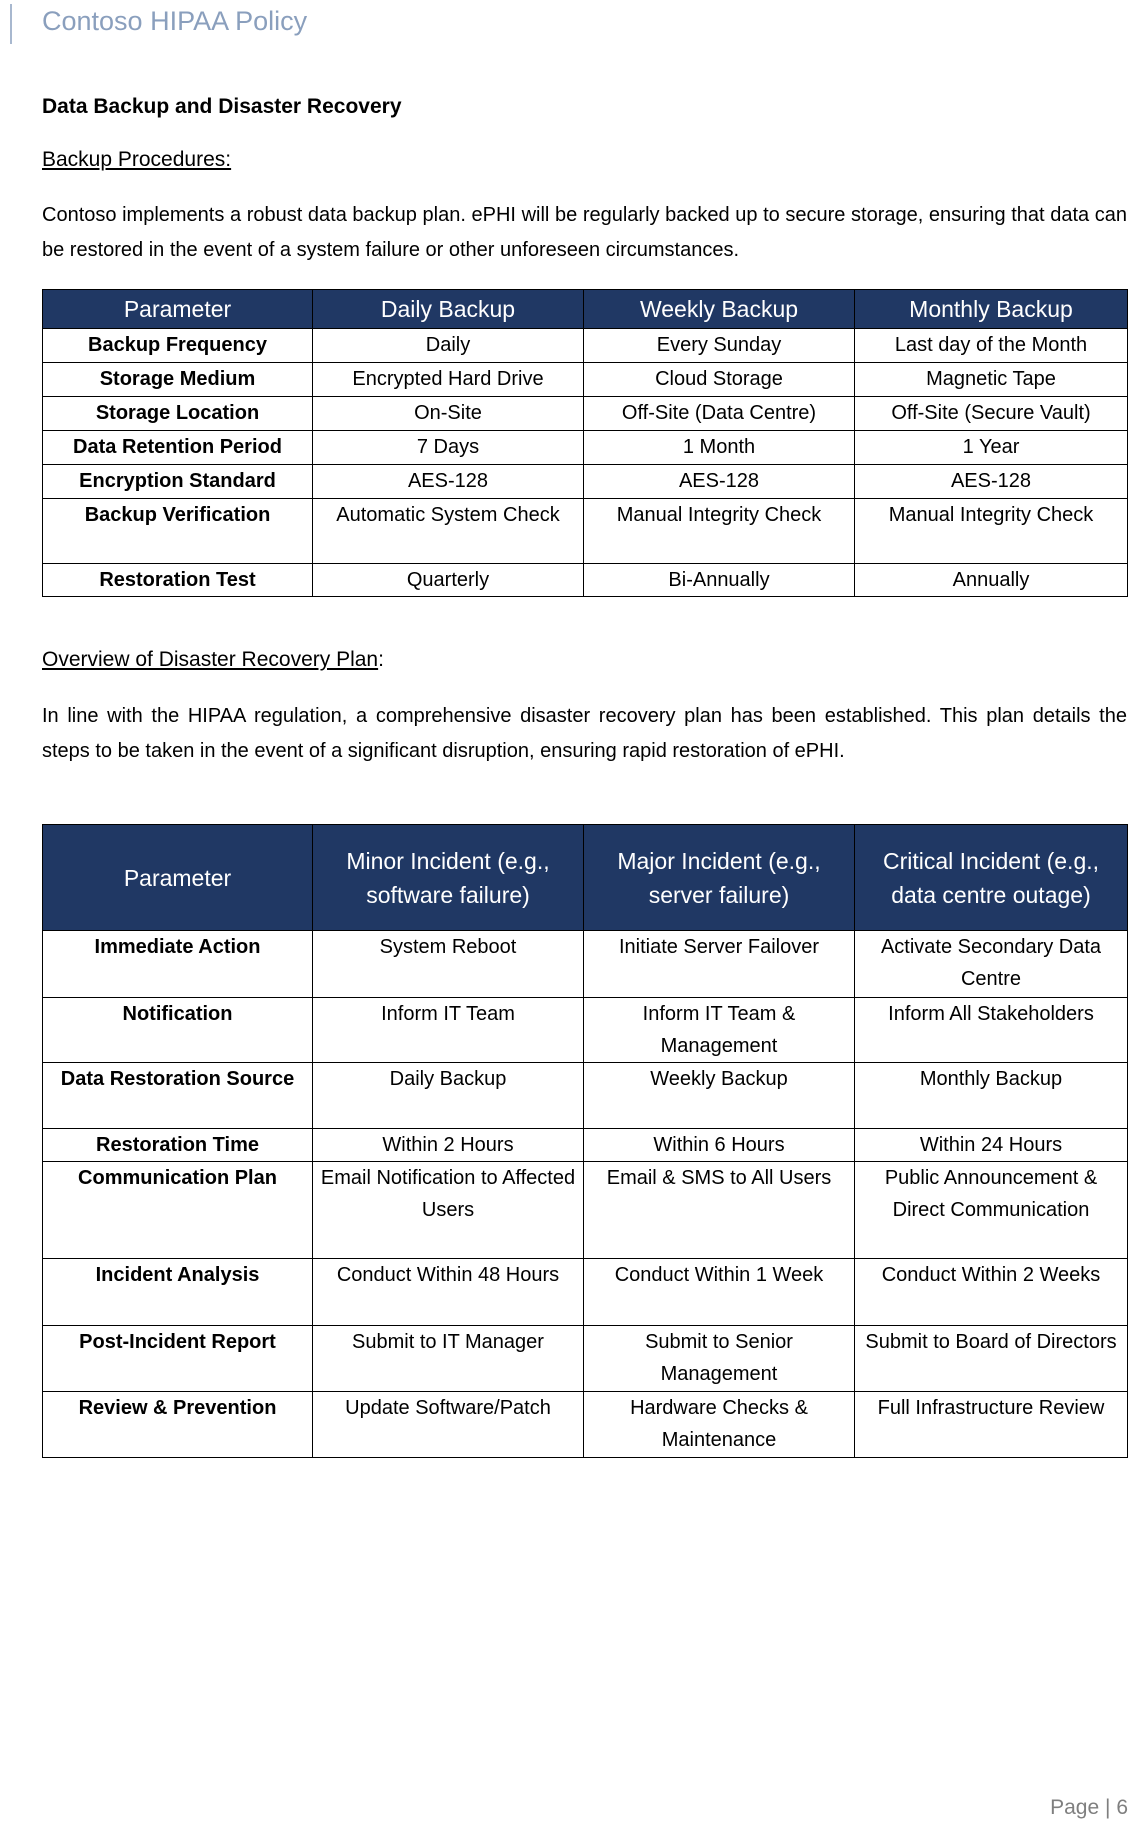 The height and width of the screenshot is (1824, 1136). Describe the element at coordinates (1075, 1807) in the screenshot. I see `page-label: Page` at that location.